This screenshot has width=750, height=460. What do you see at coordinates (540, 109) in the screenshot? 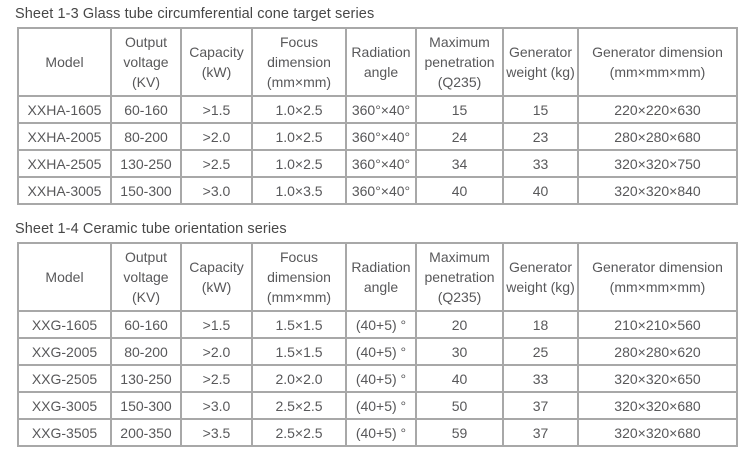
I see `table-cell: 15` at bounding box center [540, 109].